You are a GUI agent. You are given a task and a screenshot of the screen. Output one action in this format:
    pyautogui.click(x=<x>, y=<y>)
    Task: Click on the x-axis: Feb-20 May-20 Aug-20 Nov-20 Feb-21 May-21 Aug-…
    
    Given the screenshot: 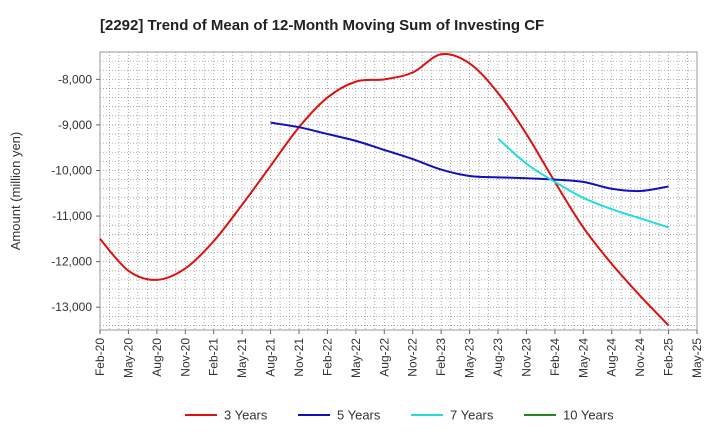 What is the action you would take?
    pyautogui.click(x=398, y=354)
    